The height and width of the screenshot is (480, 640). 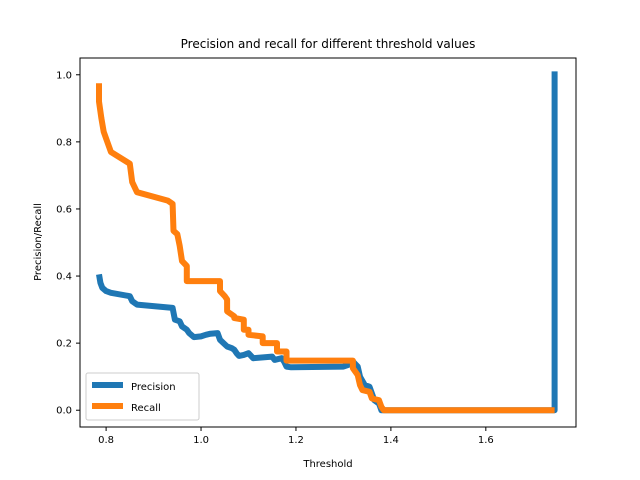 I want to click on x-tick-label: 1.4, so click(x=391, y=440).